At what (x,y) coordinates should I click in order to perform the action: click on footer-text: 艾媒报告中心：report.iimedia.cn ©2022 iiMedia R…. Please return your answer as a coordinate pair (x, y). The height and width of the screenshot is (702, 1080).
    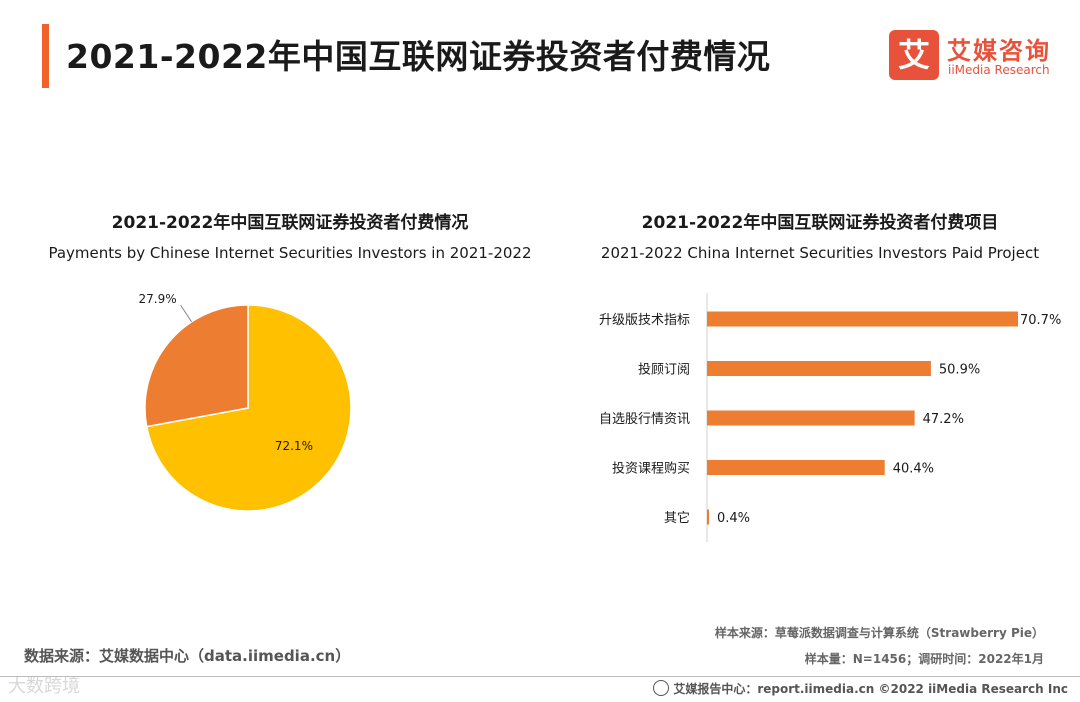
    Looking at the image, I should click on (870, 689).